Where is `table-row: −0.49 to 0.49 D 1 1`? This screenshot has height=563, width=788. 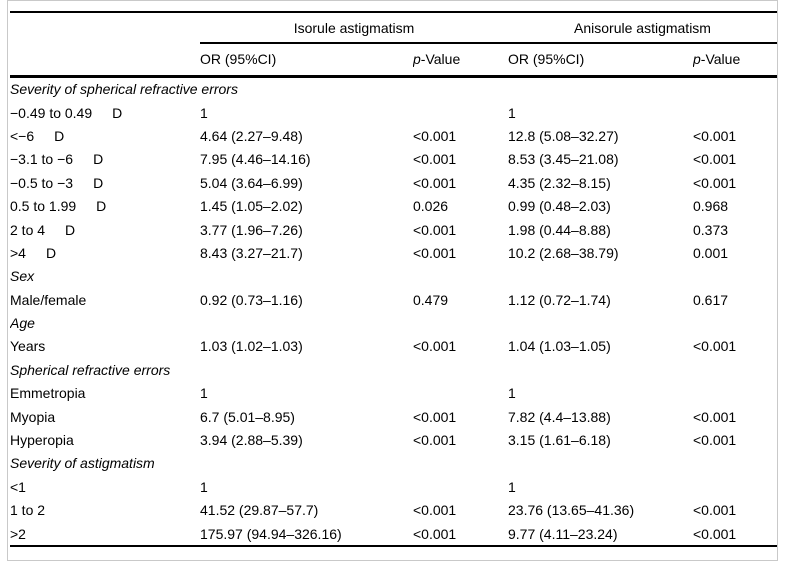 table-row: −0.49 to 0.49 D 1 1 is located at coordinates (393, 112).